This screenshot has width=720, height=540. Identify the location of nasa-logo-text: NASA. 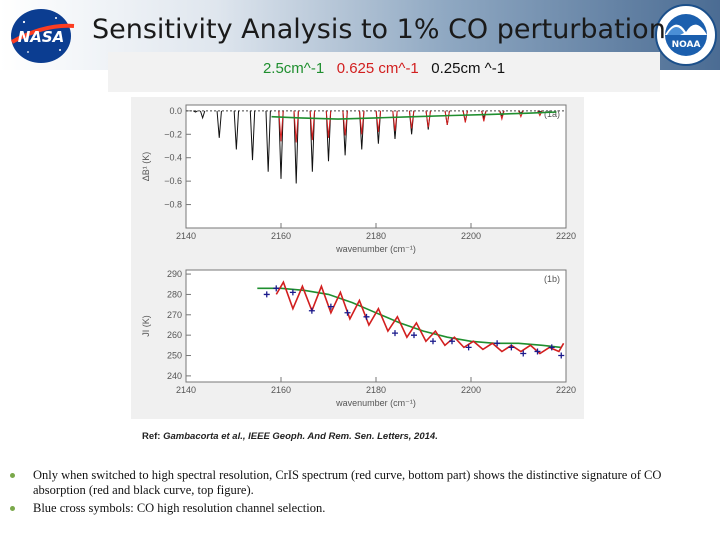
(41, 37).